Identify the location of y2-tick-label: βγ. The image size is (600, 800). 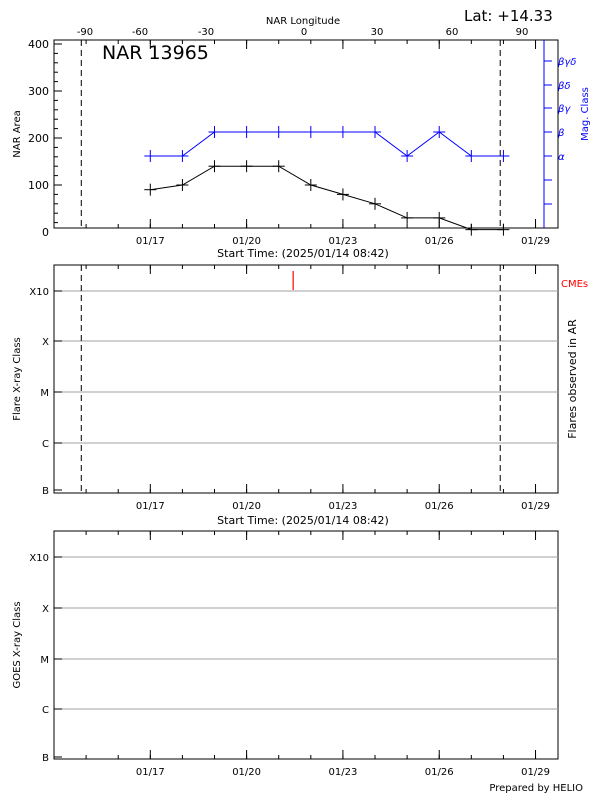
(564, 109).